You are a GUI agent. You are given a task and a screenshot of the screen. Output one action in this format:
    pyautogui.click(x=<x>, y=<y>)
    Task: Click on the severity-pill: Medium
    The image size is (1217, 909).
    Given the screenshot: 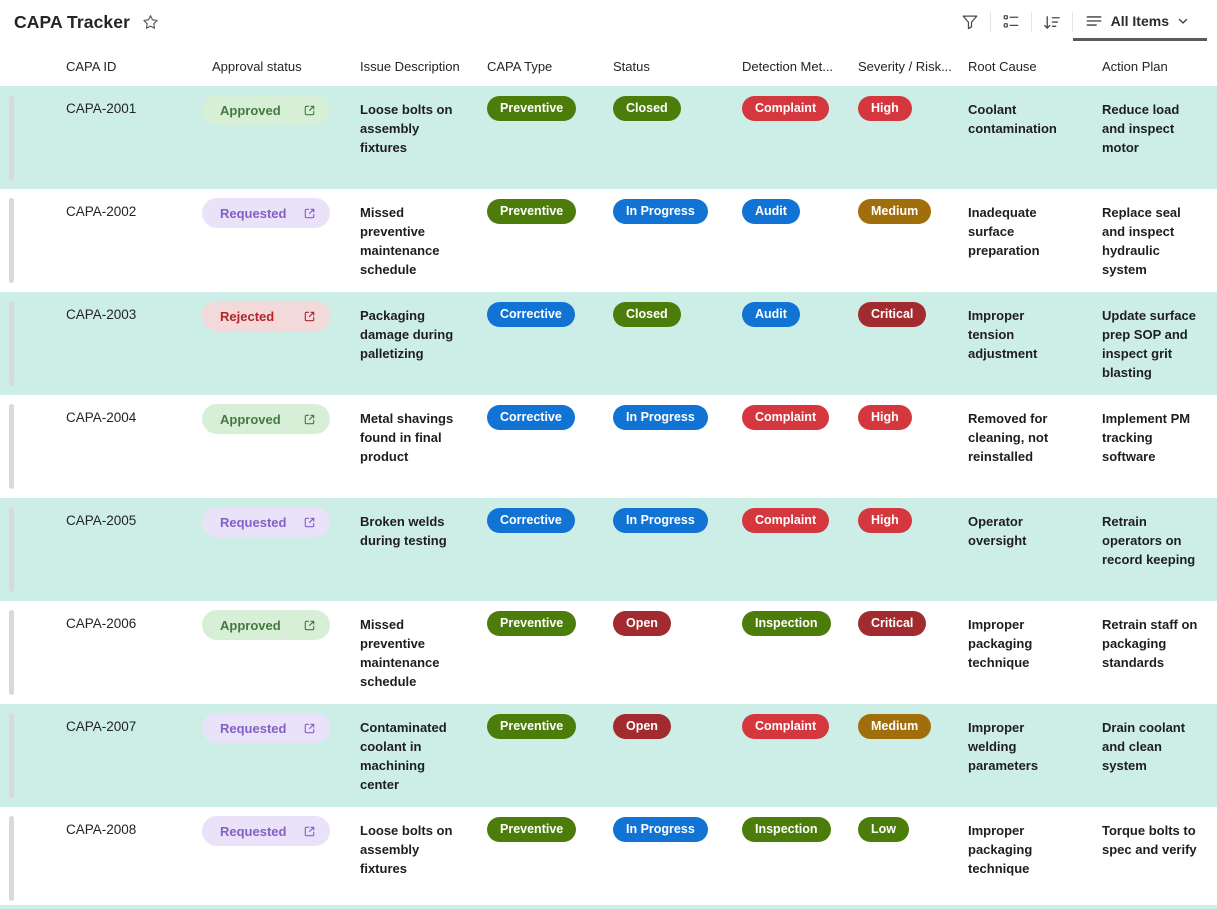 What is the action you would take?
    pyautogui.click(x=895, y=726)
    